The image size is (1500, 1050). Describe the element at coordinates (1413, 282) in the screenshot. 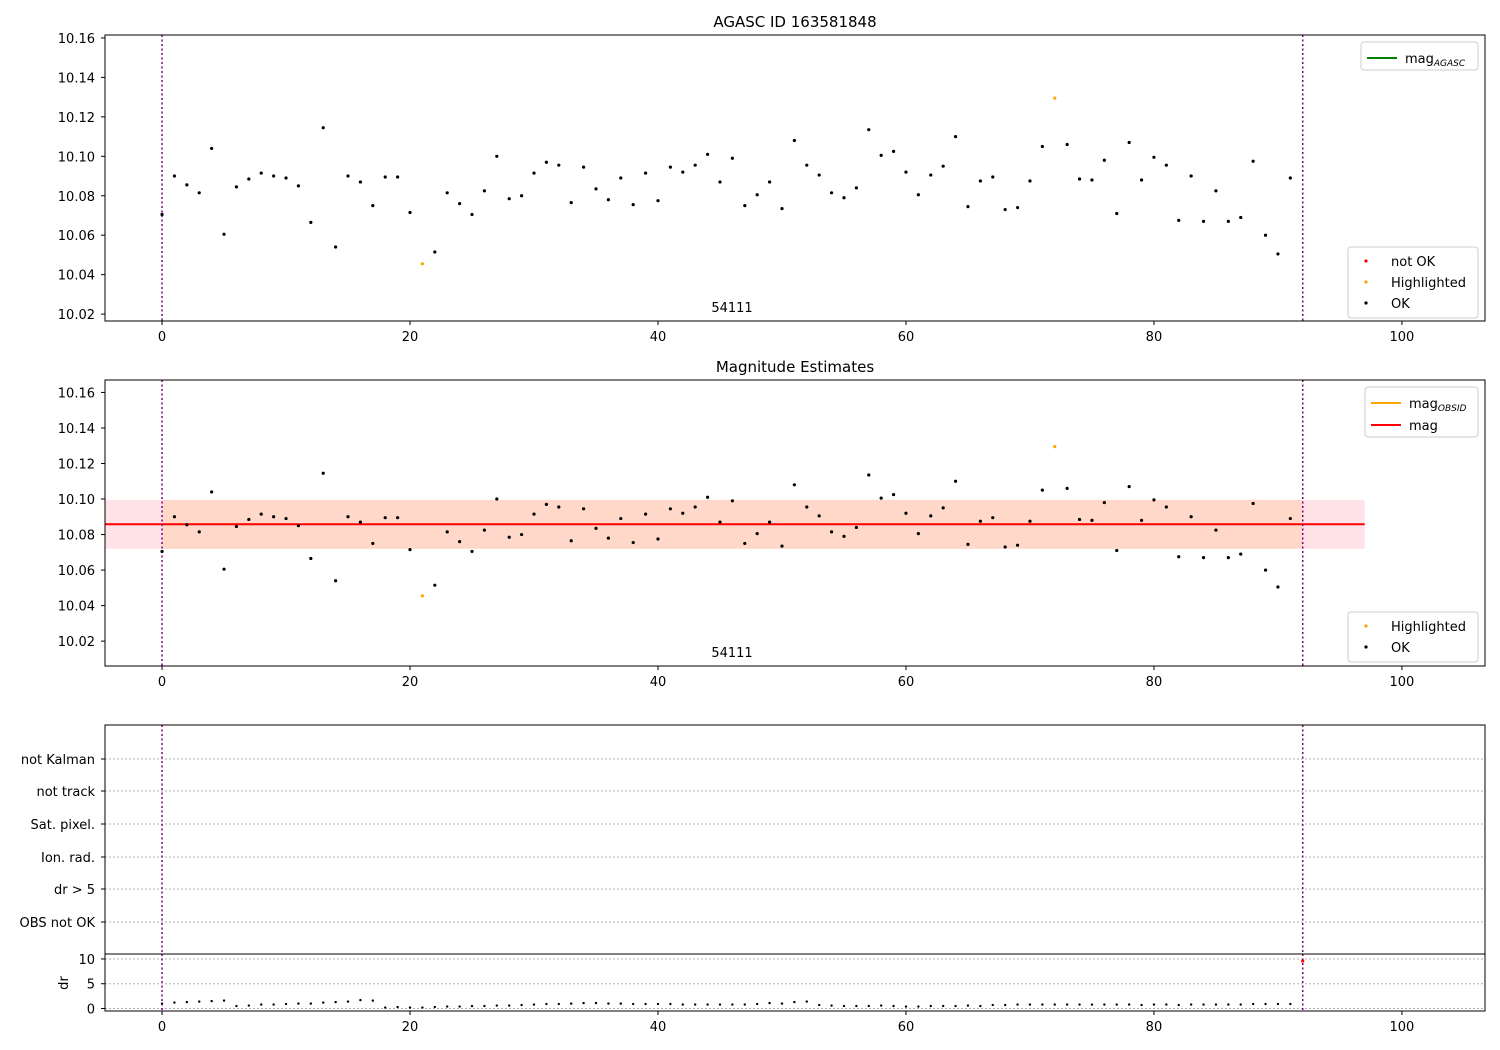

I see `legend-box` at that location.